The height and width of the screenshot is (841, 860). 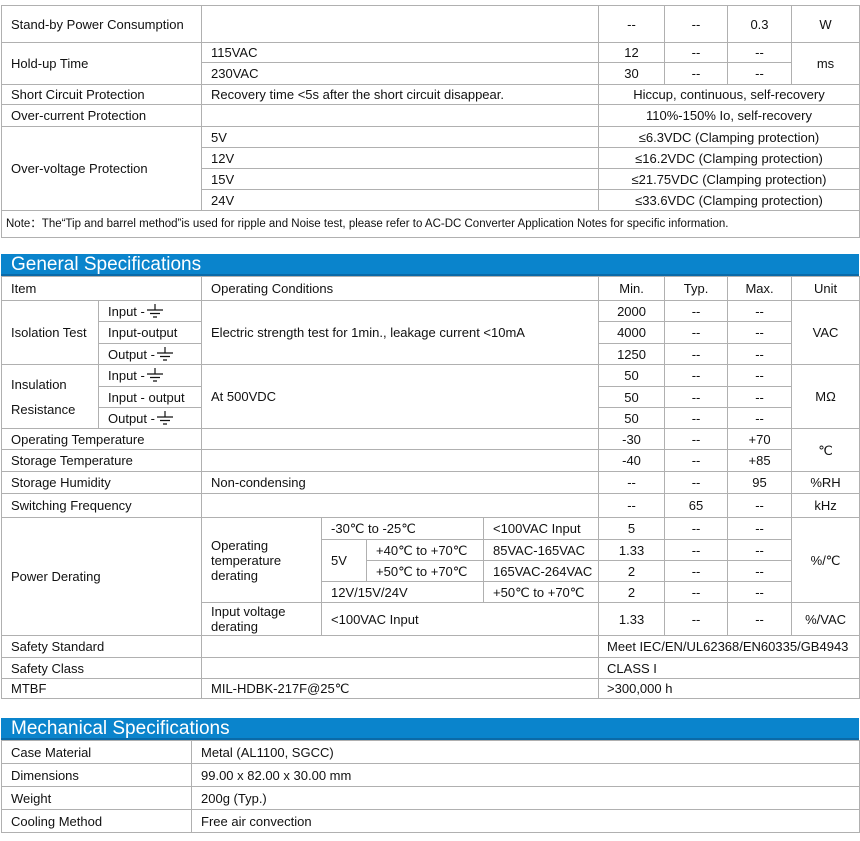 What do you see at coordinates (101, 505) in the screenshot?
I see `item-label: Switching Frequency` at bounding box center [101, 505].